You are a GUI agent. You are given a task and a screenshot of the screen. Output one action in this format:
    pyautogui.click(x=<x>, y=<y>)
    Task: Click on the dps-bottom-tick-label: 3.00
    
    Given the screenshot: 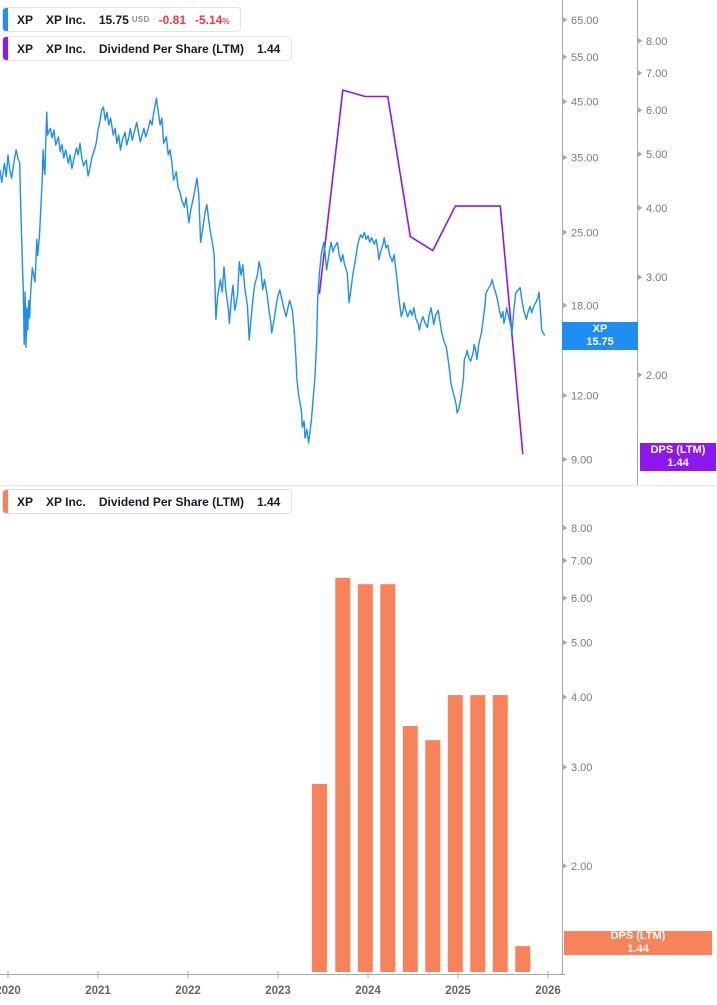 What is the action you would take?
    pyautogui.click(x=581, y=768)
    